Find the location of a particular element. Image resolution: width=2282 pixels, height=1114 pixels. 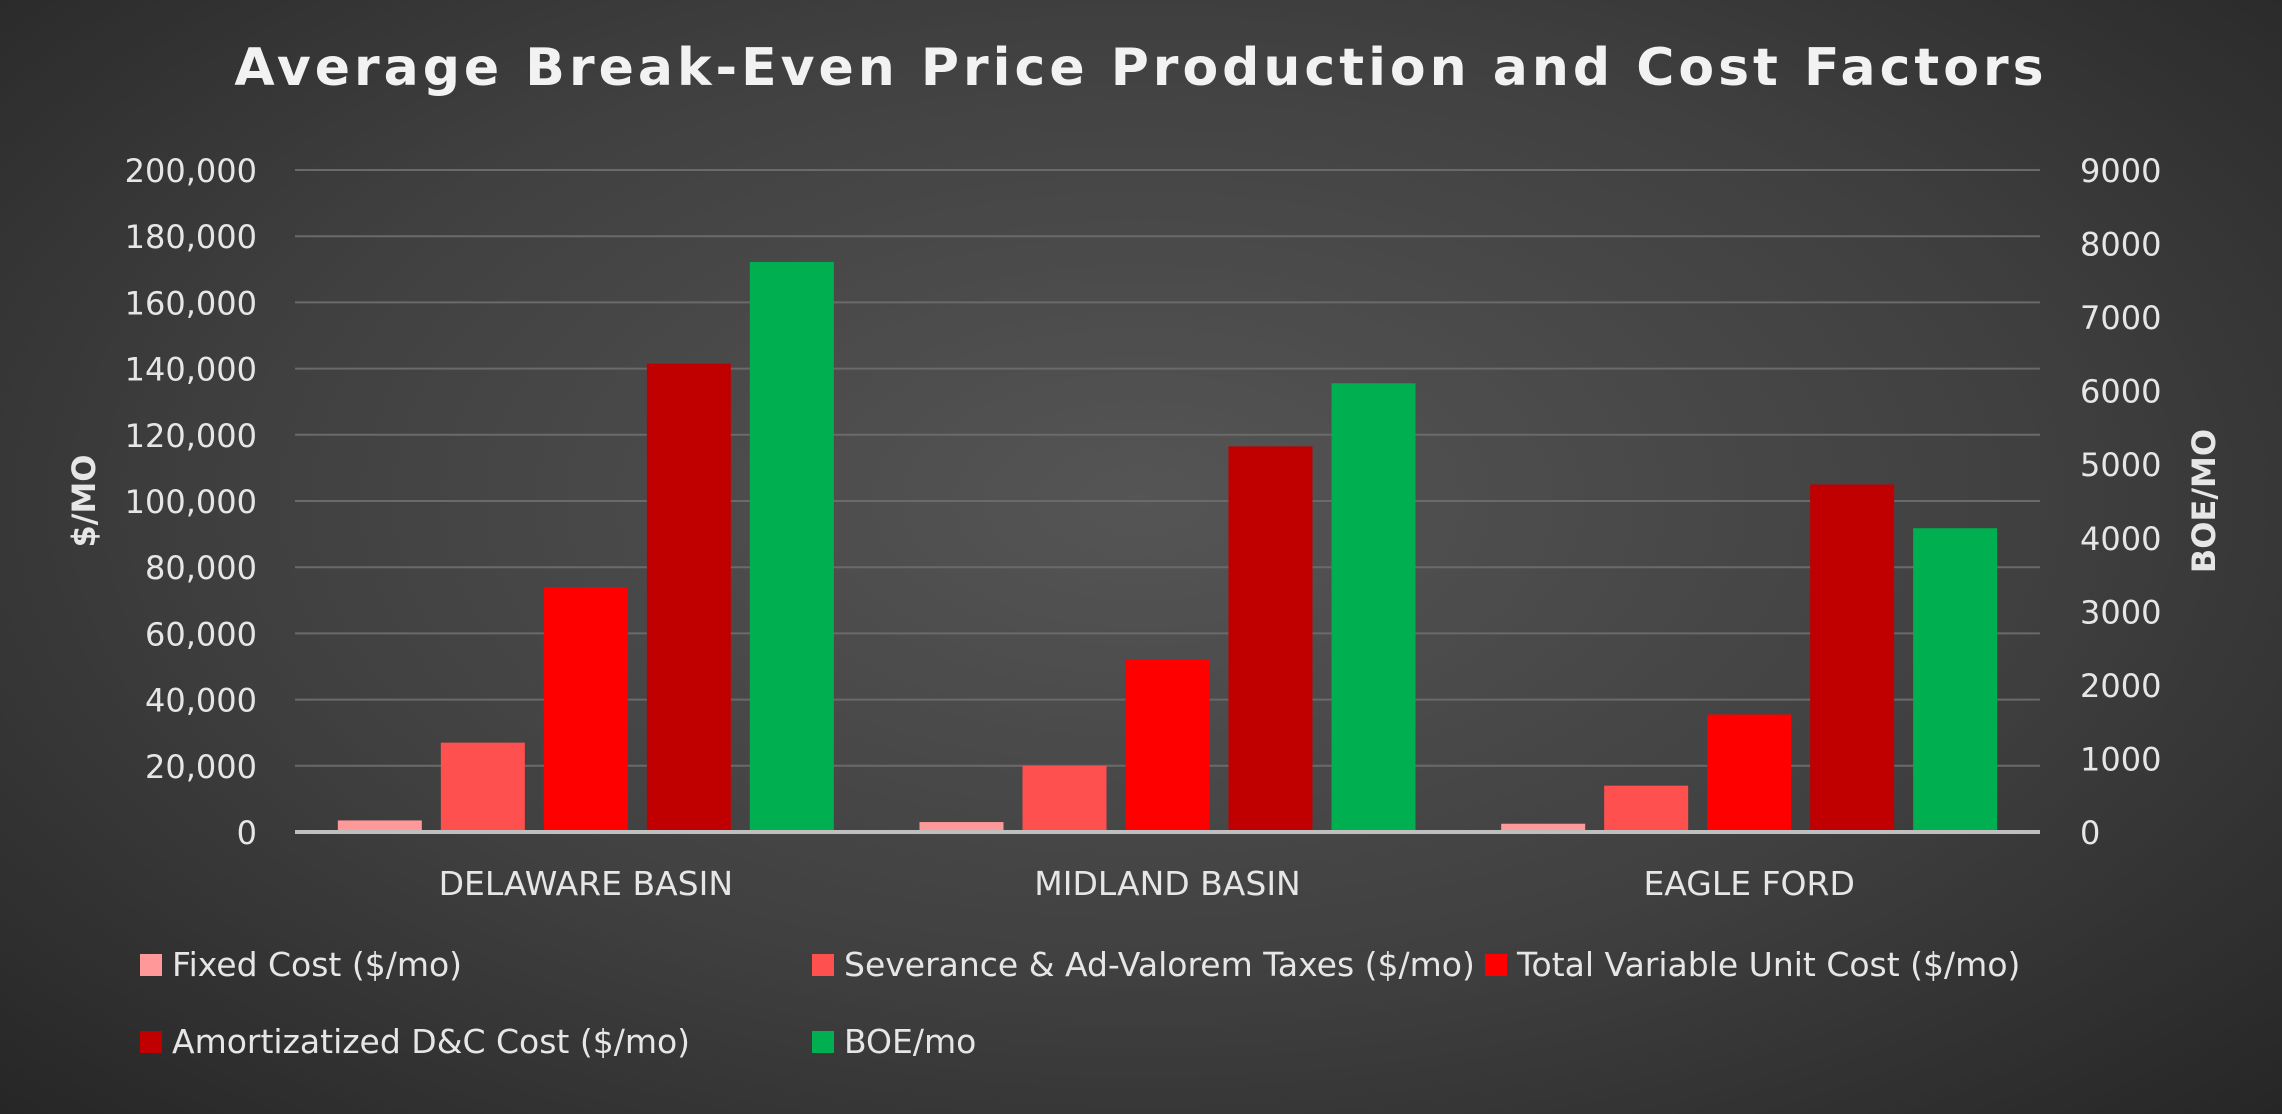

right-tick-label: 3000 is located at coordinates (2120, 612).